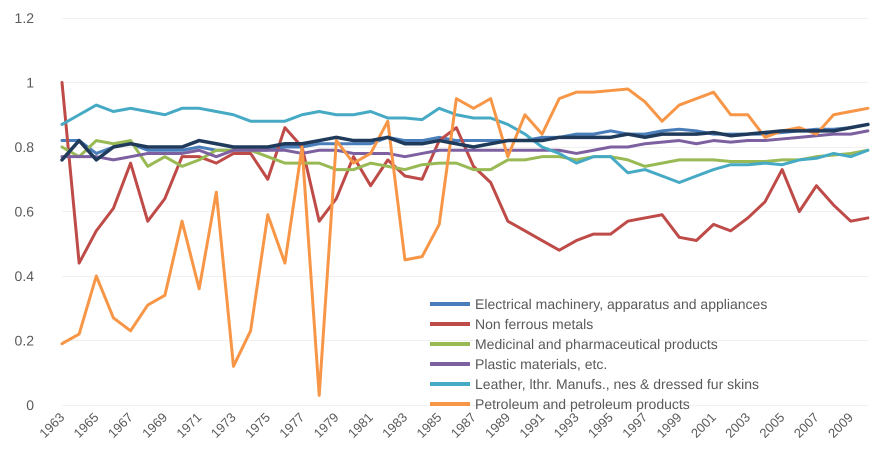  What do you see at coordinates (30, 82) in the screenshot?
I see `y-tick-label: 1` at bounding box center [30, 82].